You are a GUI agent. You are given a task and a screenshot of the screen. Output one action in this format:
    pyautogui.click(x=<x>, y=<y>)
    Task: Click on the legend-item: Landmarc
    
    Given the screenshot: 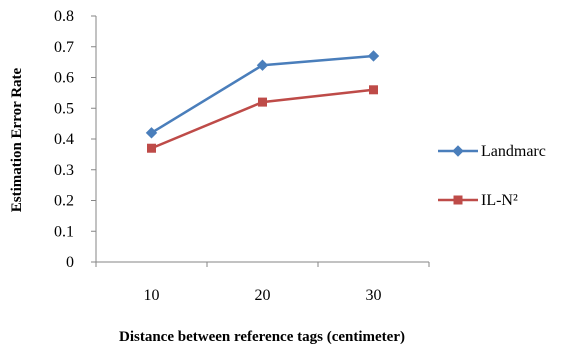 What is the action you would take?
    pyautogui.click(x=492, y=151)
    